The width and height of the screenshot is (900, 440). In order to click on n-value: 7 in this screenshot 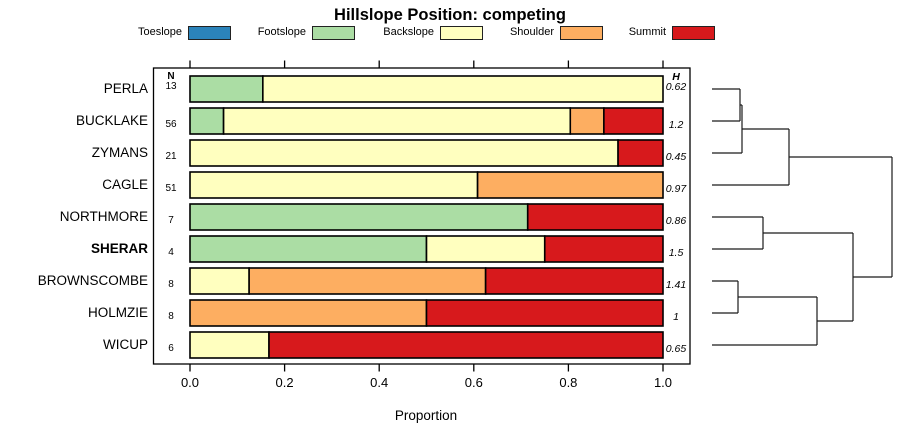, I will do `click(171, 220)`.